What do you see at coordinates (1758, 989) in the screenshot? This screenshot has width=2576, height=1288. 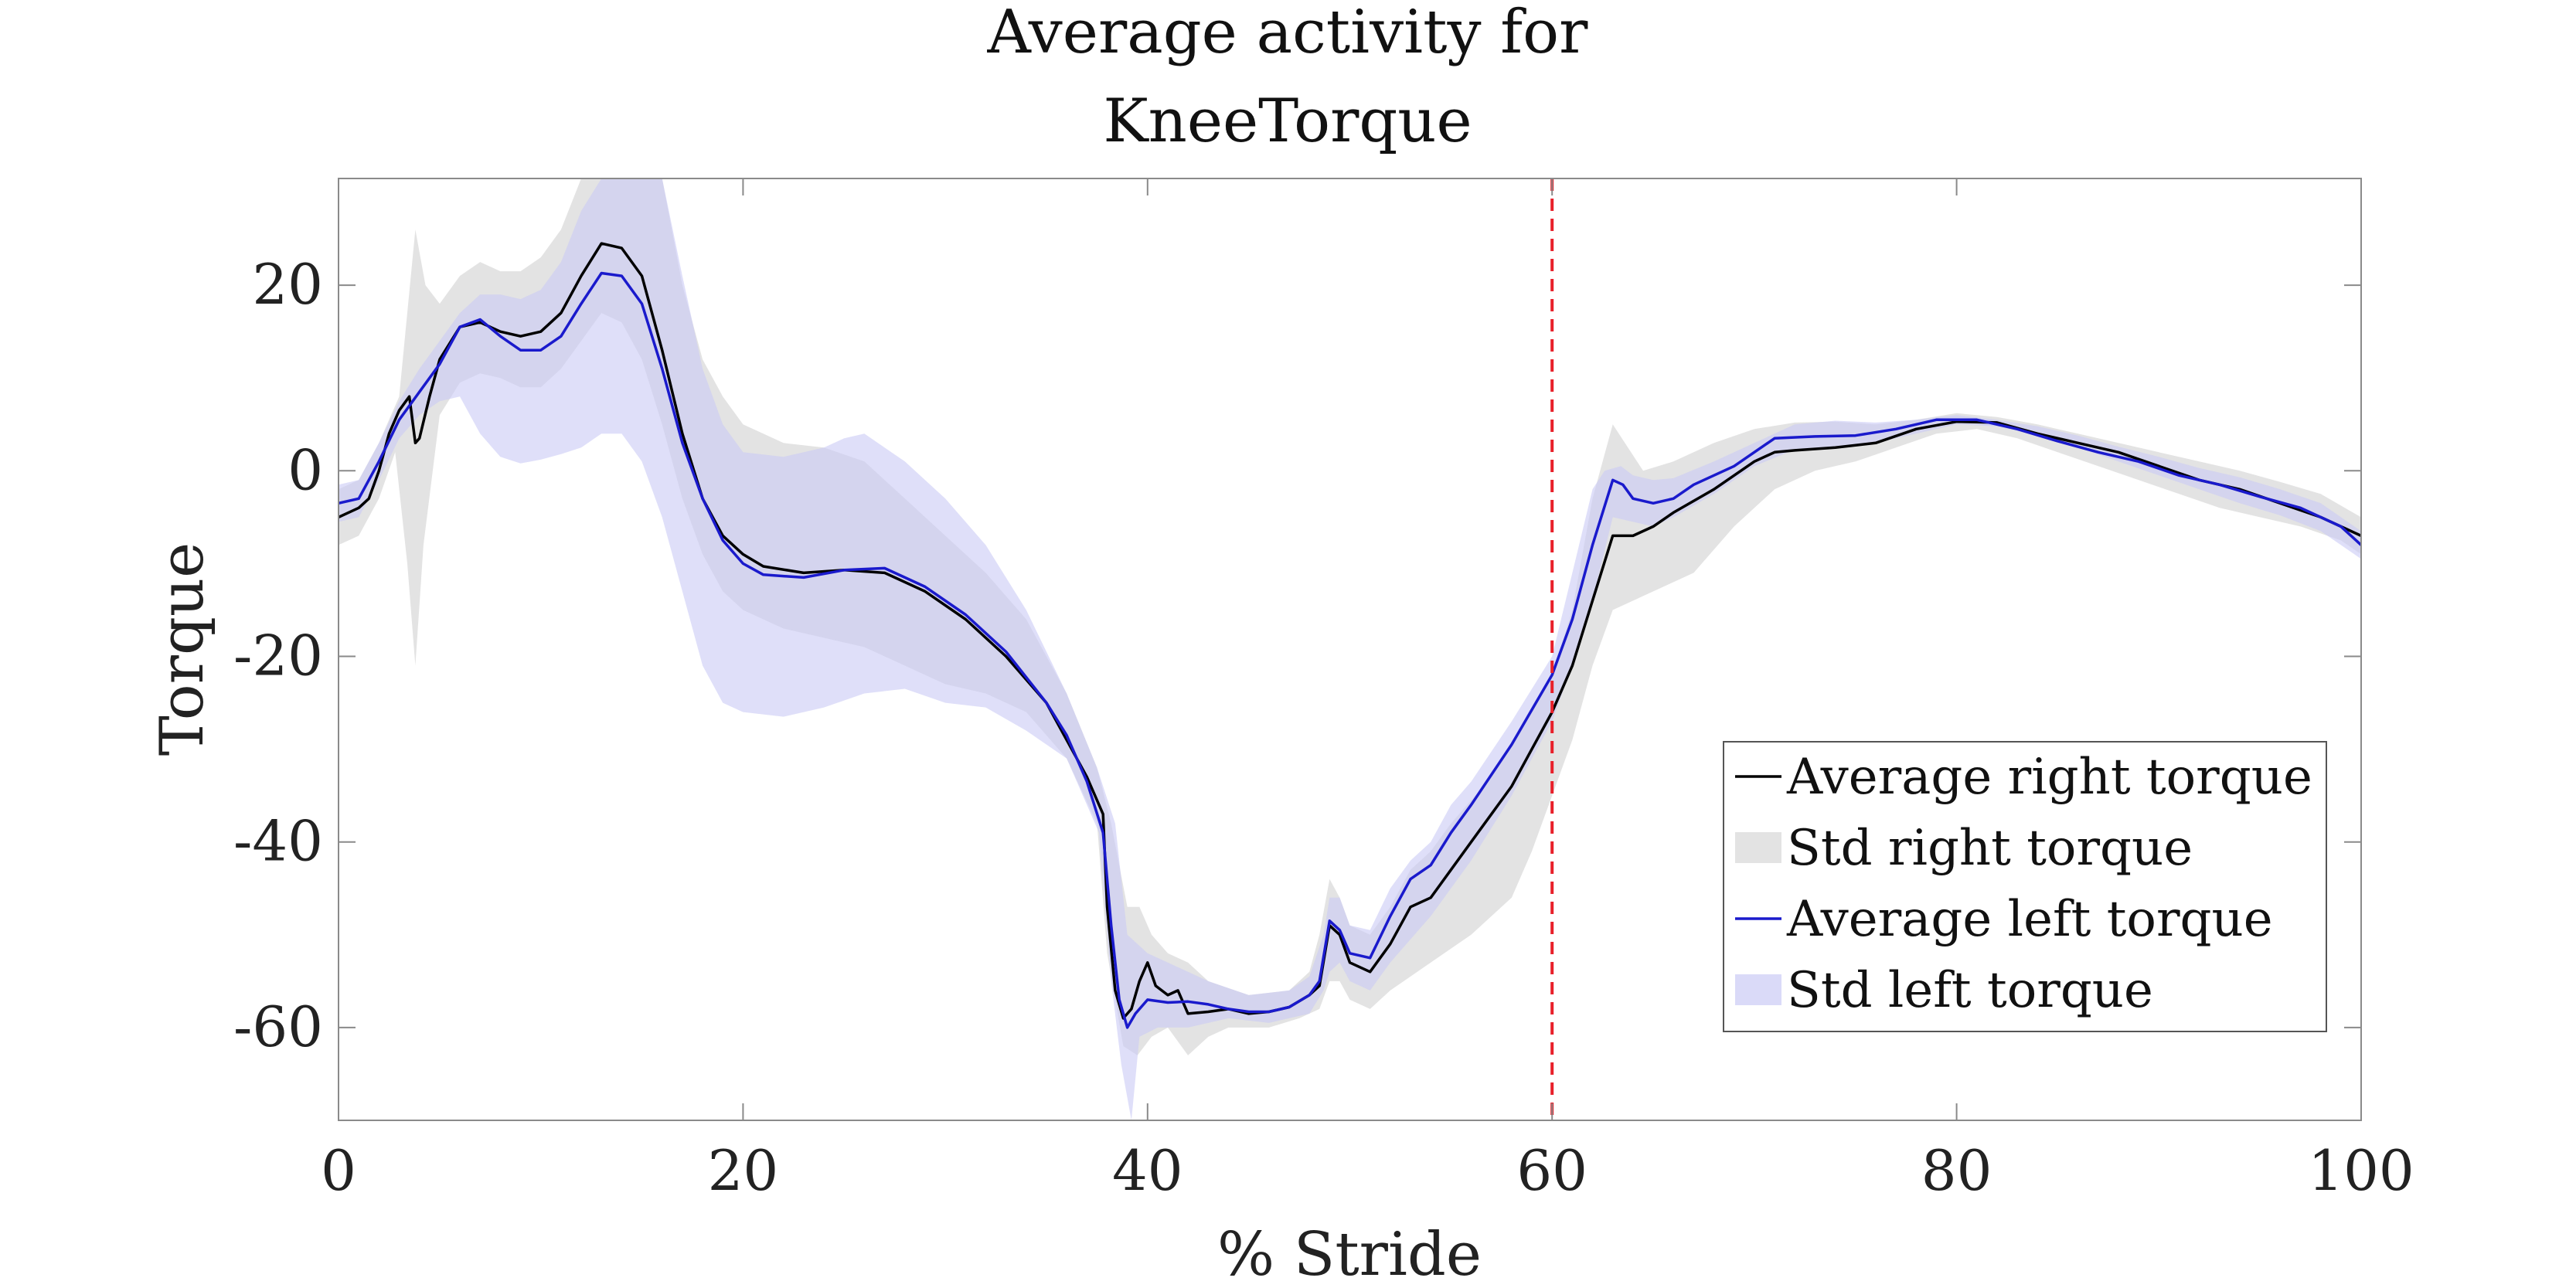 I see `legend-swatch-std-left-torque` at bounding box center [1758, 989].